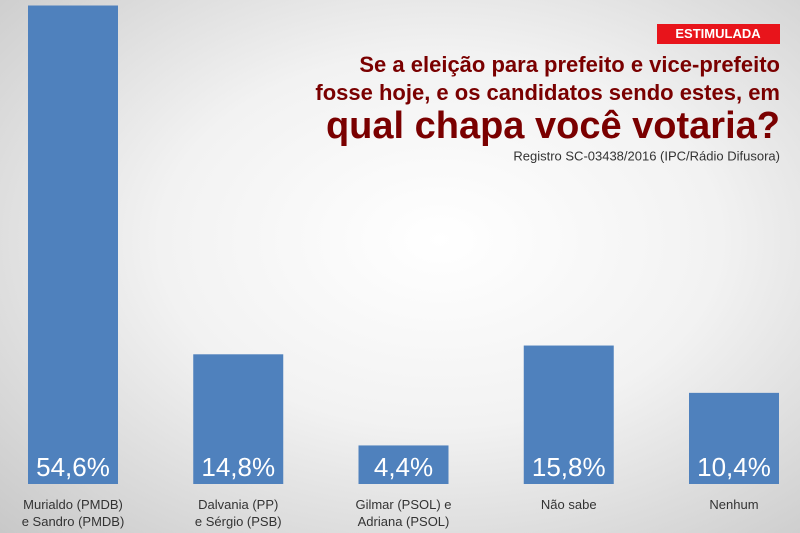 The image size is (800, 533). What do you see at coordinates (238, 467) in the screenshot?
I see `value-label: 14,8%` at bounding box center [238, 467].